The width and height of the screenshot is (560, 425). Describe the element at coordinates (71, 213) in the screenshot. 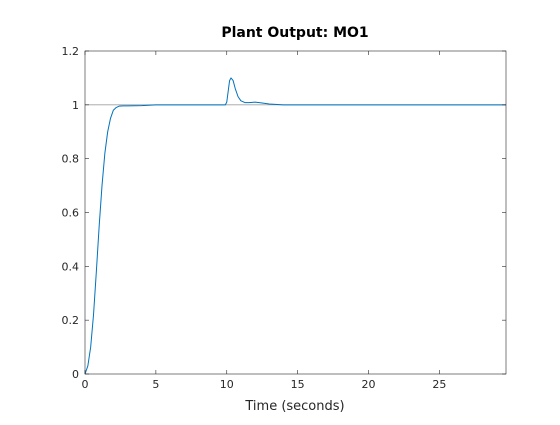

I see `y-tick-label: 0.6` at that location.